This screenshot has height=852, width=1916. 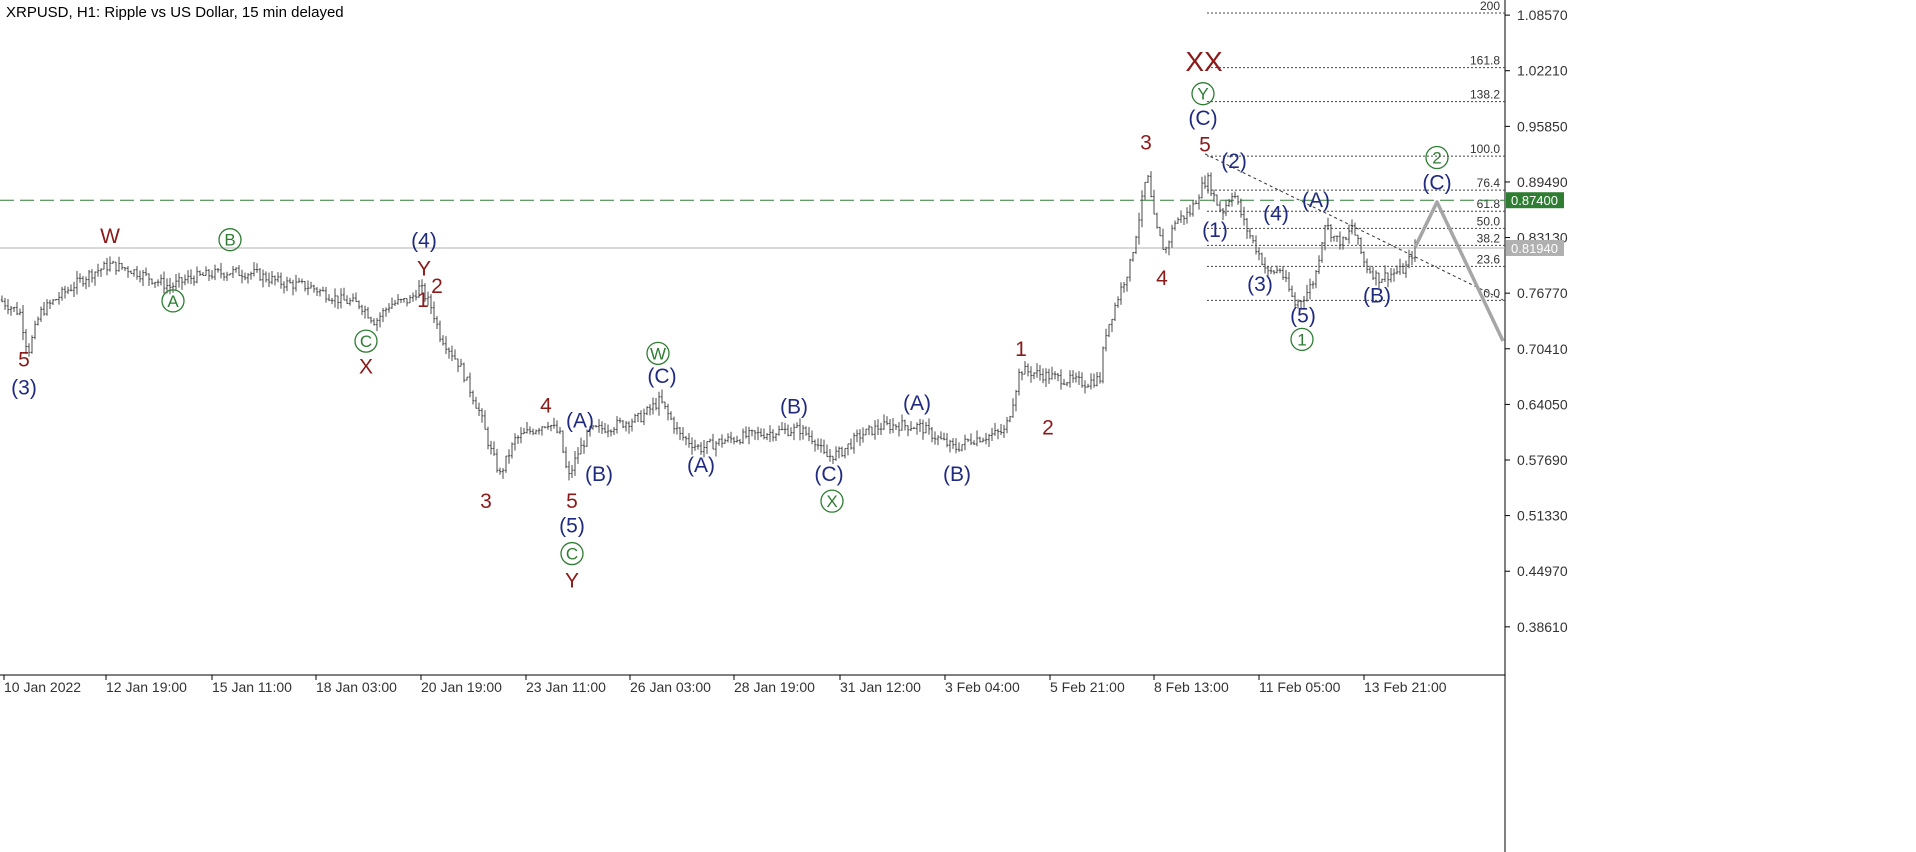 What do you see at coordinates (1542, 15) in the screenshot?
I see `y-tick-label: 1.08570` at bounding box center [1542, 15].